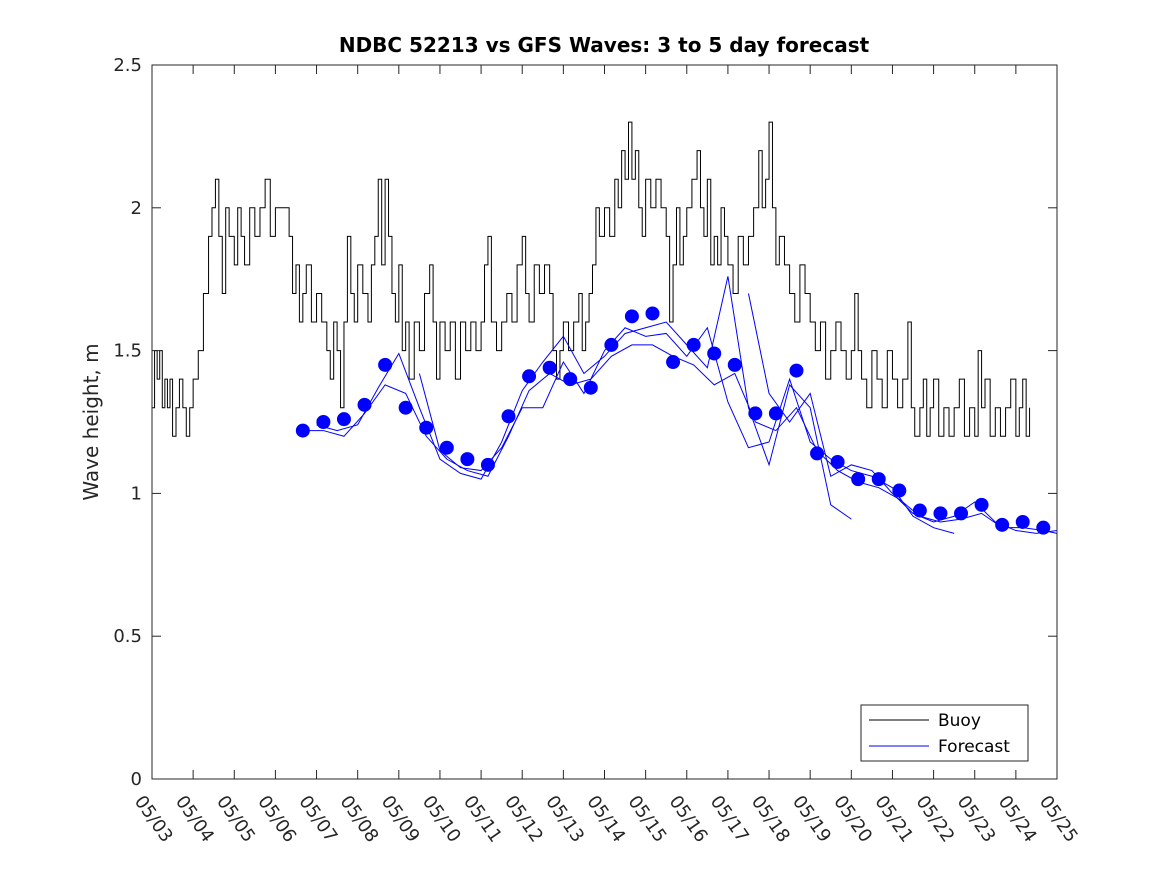 This screenshot has width=1167, height=880. I want to click on legend-buoy-label: Buoy, so click(959, 721).